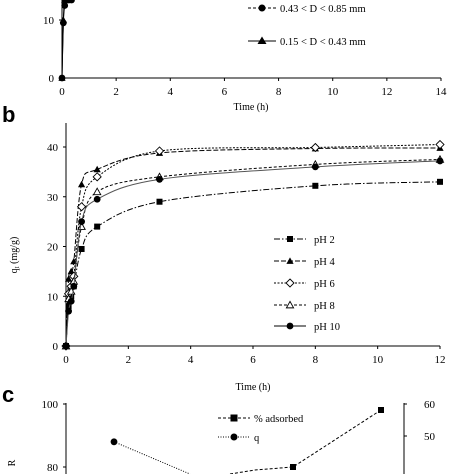 The width and height of the screenshot is (474, 474). Describe the element at coordinates (50, 405) in the screenshot. I see `left-tick-label: 100` at that location.